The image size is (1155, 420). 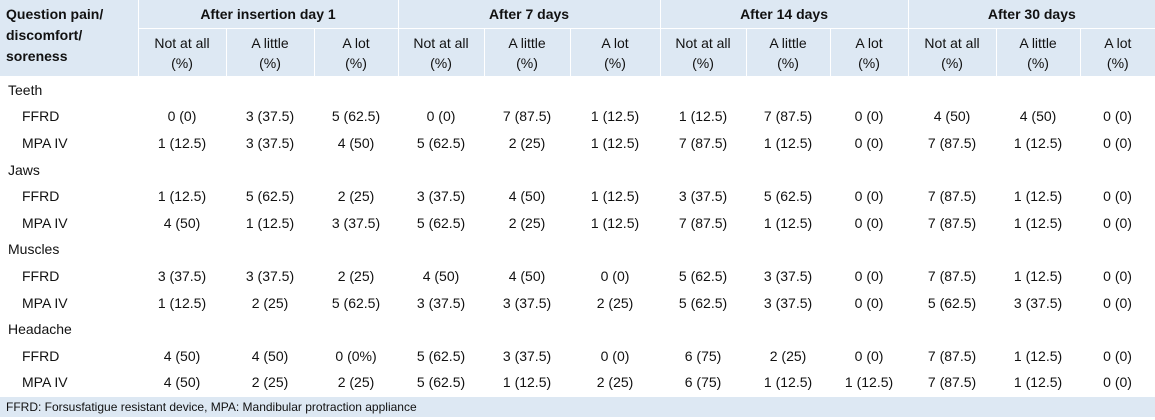 What do you see at coordinates (529, 14) in the screenshot?
I see `group-header: After 7 days` at bounding box center [529, 14].